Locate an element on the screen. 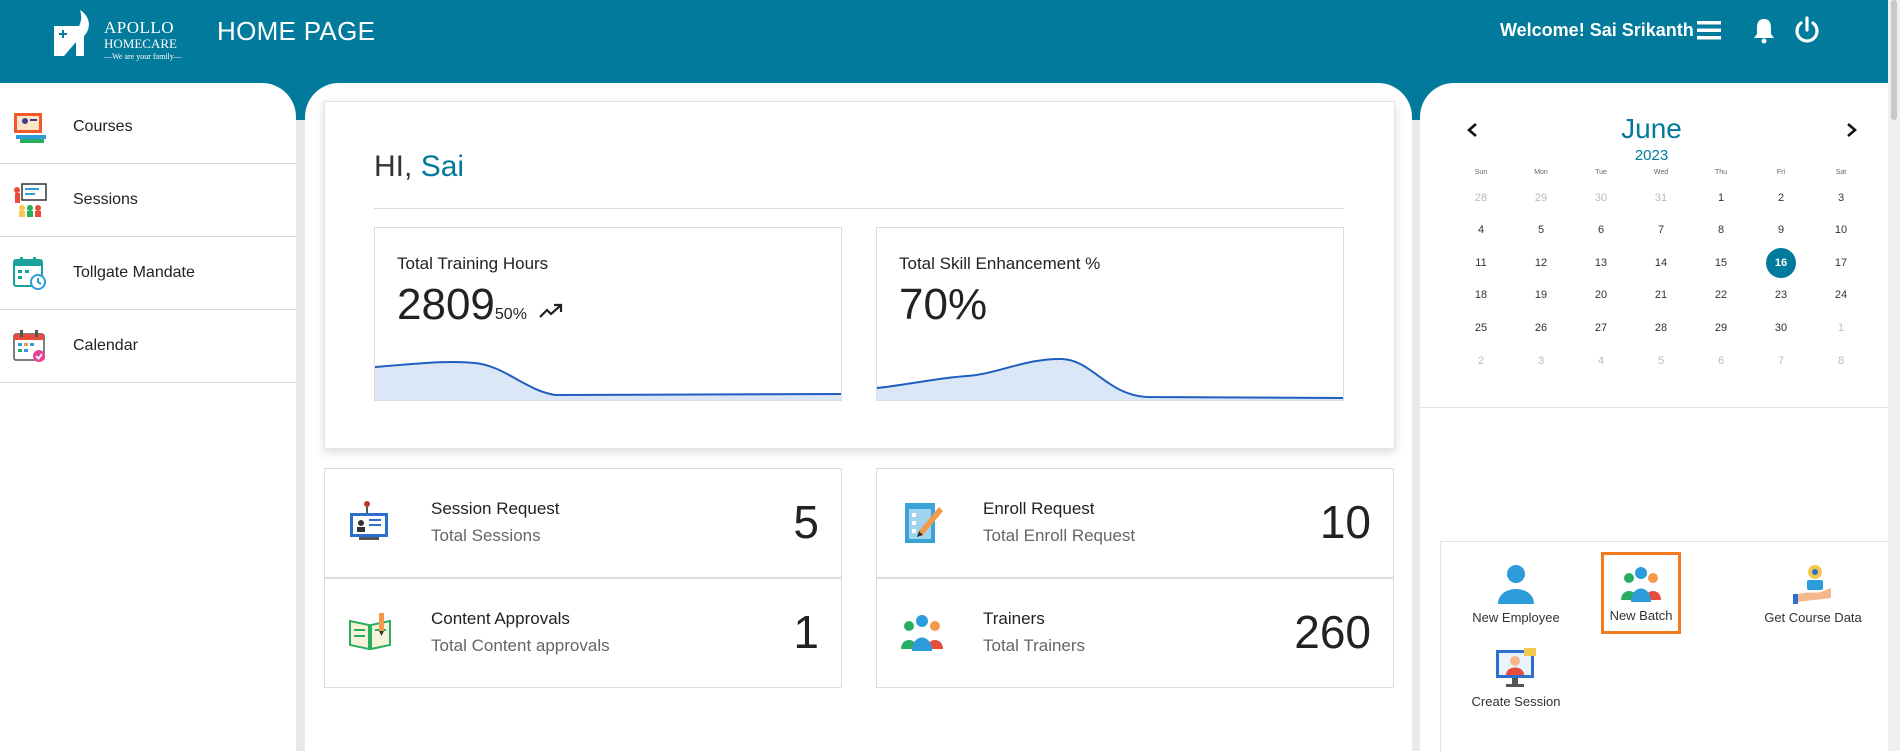 This screenshot has width=1900, height=751. stat-value: 70% is located at coordinates (943, 304).